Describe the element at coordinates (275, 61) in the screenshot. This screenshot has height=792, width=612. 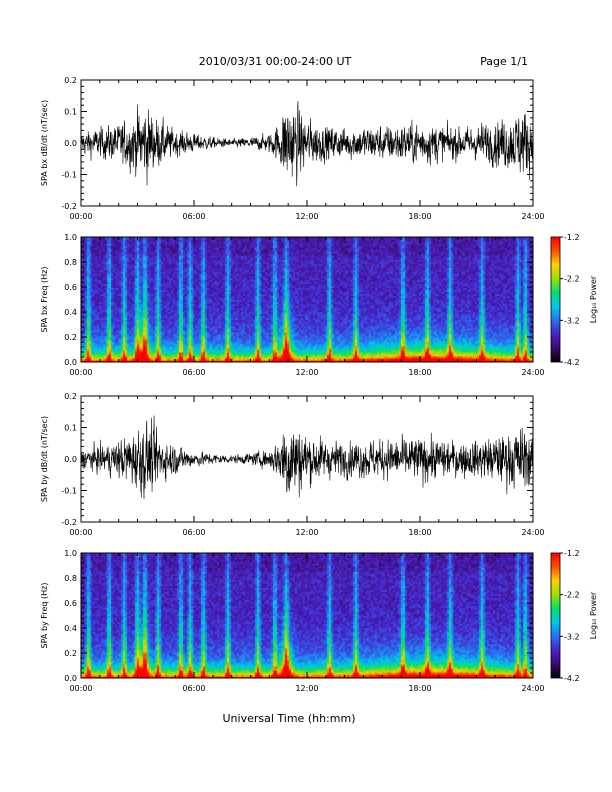
I see `figure-title: 2010/03/31 00:00-24:00 UT` at that location.